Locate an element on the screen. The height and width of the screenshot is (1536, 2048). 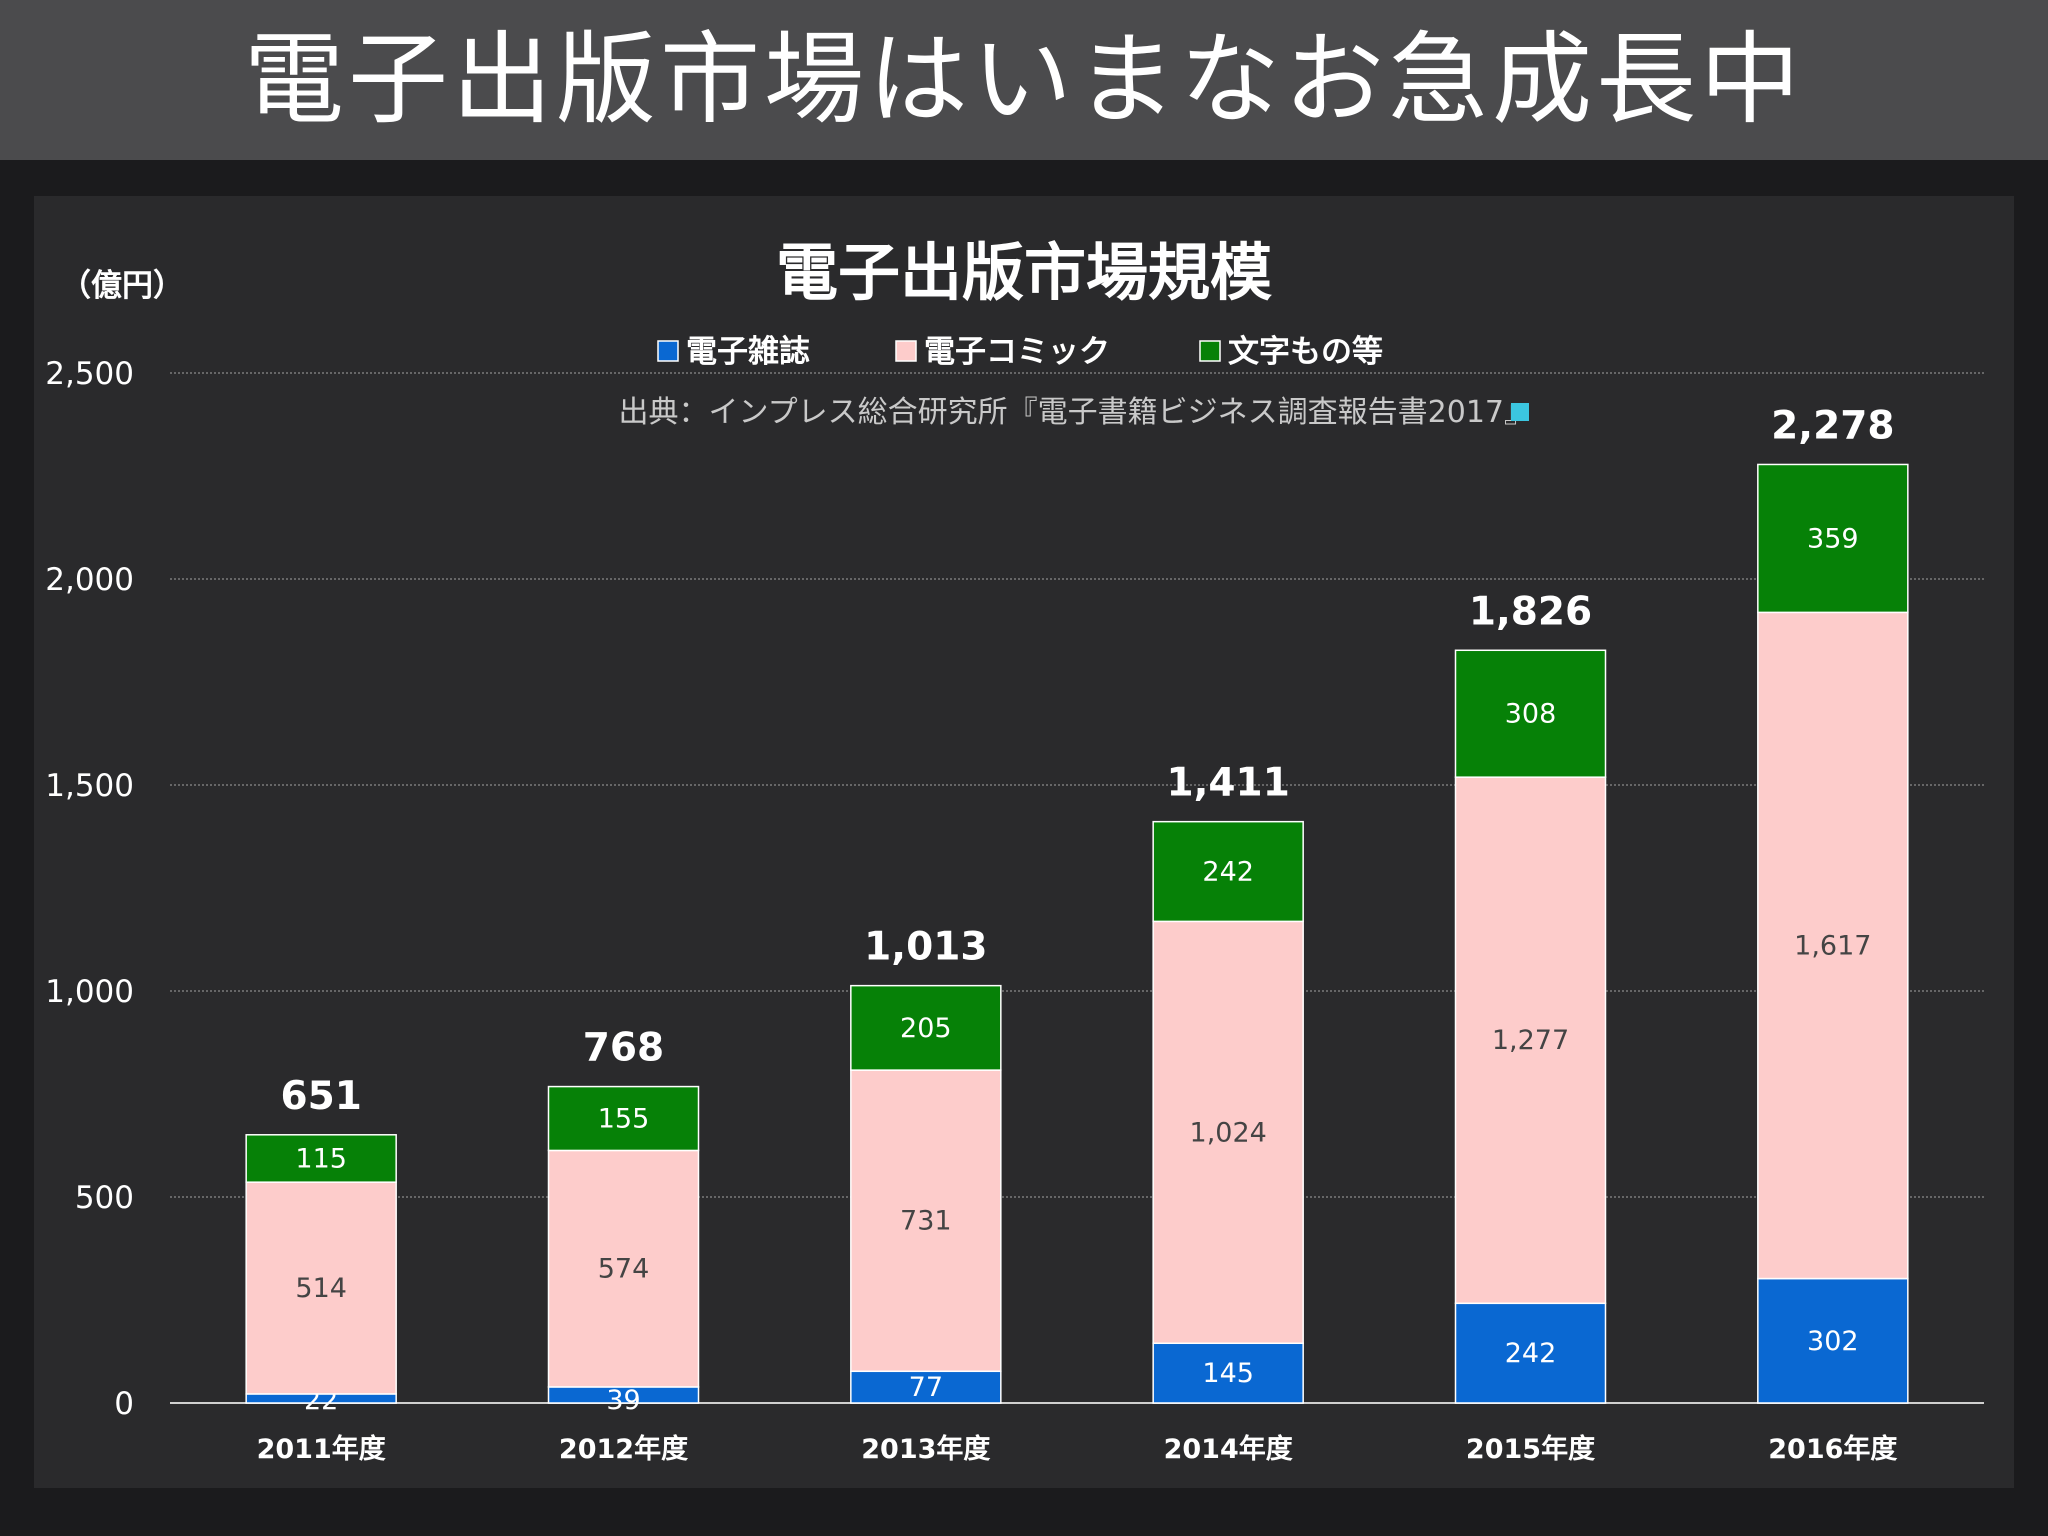
source-marker is located at coordinates (1520, 412).